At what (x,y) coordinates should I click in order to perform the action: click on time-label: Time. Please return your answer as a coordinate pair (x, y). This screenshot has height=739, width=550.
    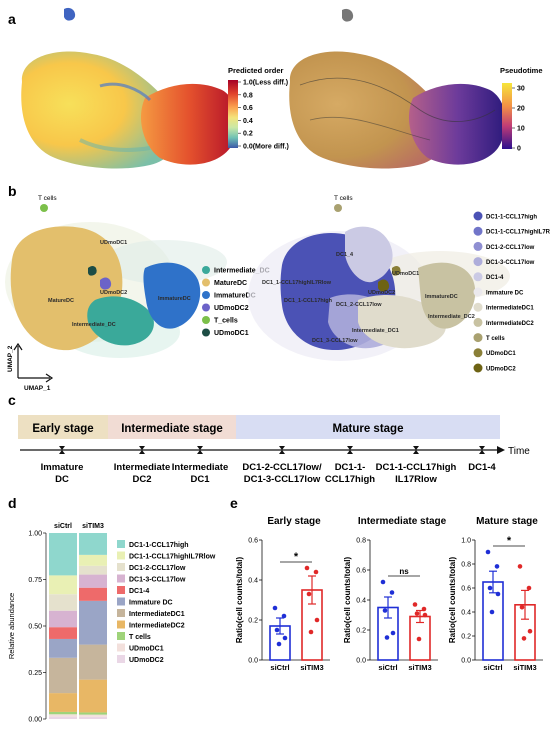
    Looking at the image, I should click on (519, 451).